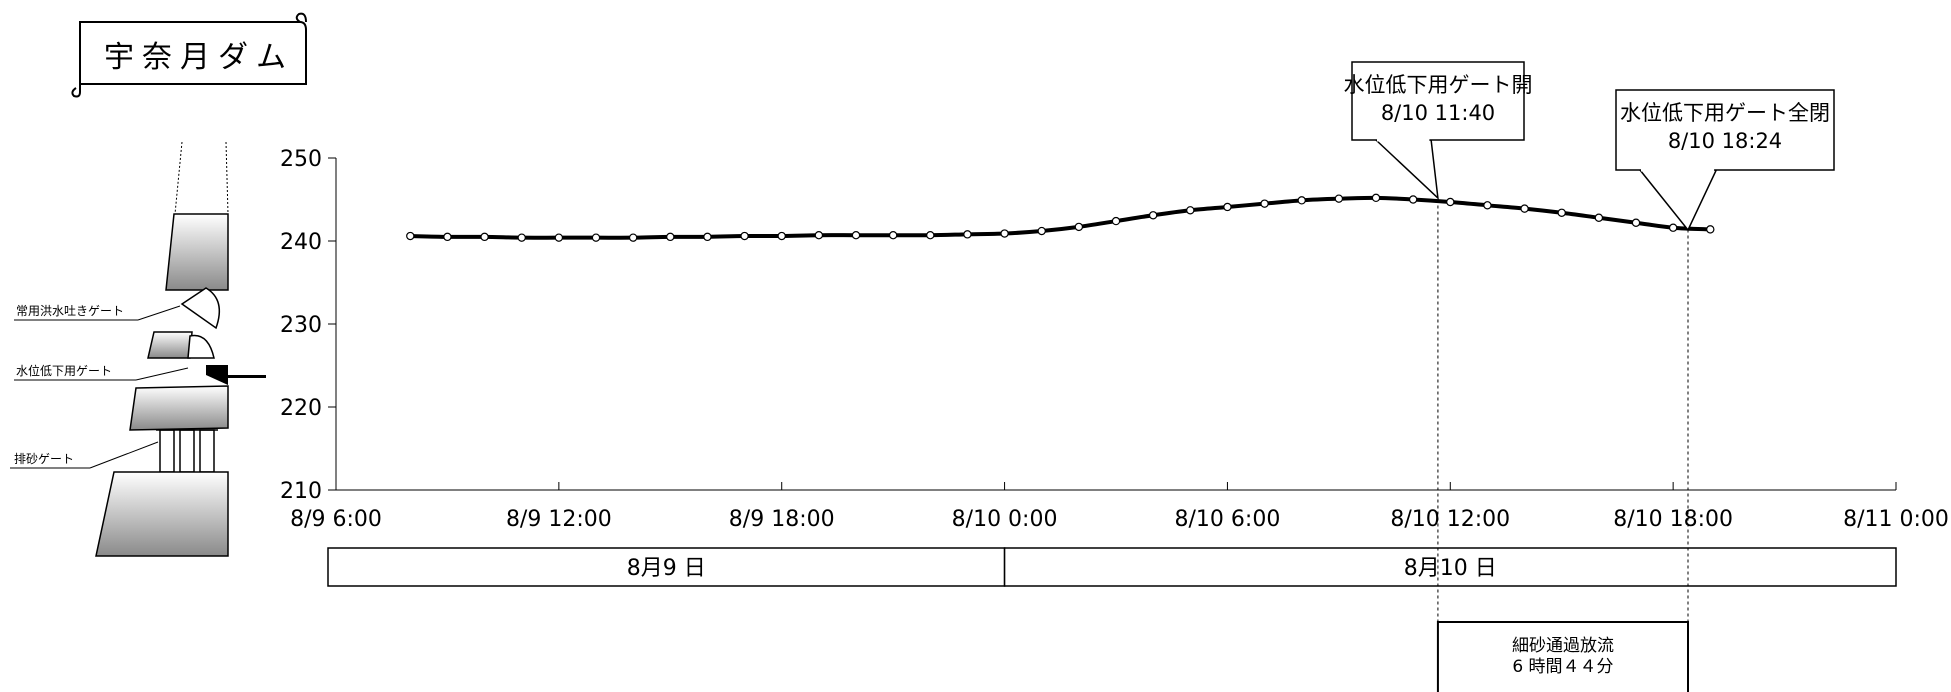 The width and height of the screenshot is (1951, 692). Describe the element at coordinates (301, 408) in the screenshot. I see `y-tick-label: 220` at that location.